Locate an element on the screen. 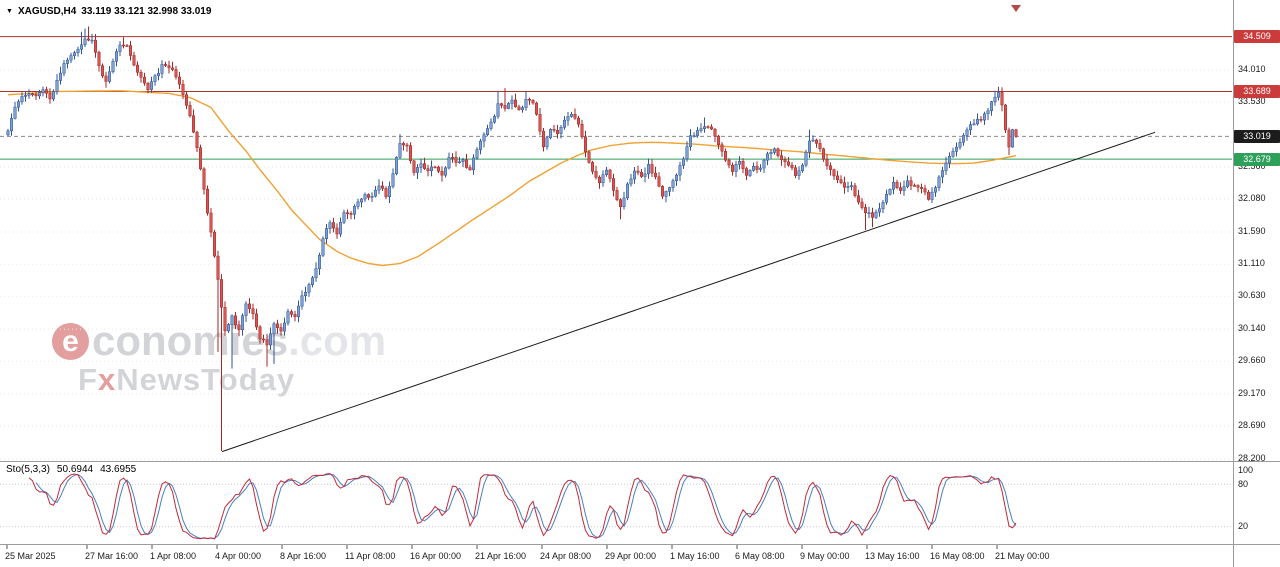  watermark: e conomies .com FxNewsToday is located at coordinates (219, 357).